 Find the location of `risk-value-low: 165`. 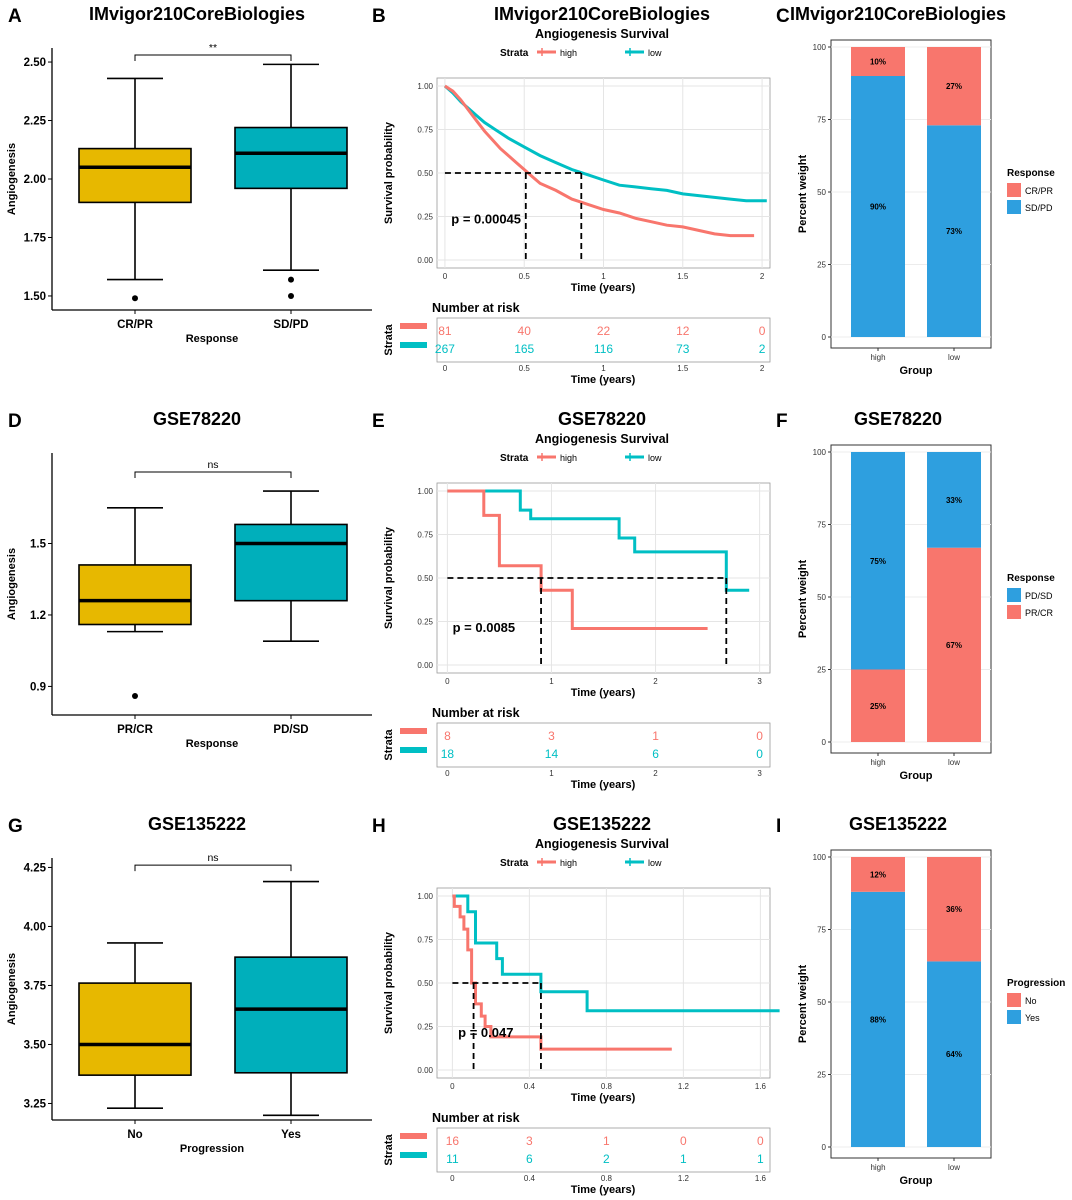

risk-value-low: 165 is located at coordinates (524, 349).